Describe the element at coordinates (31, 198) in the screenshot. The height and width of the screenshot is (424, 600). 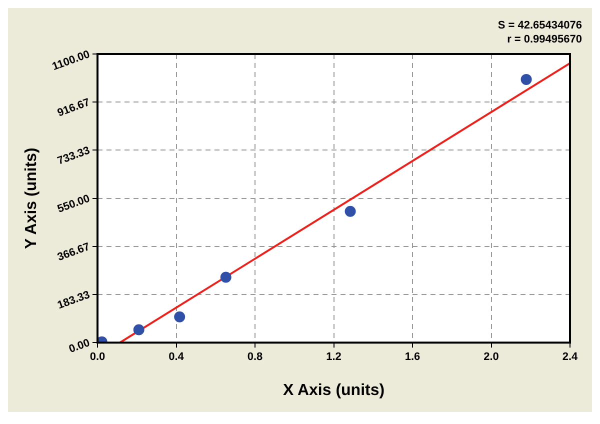
I see `y-axis-title: Y Axis (units)` at that location.